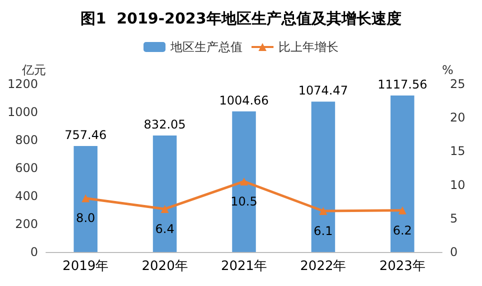  Describe the element at coordinates (33, 70) in the screenshot. I see `y-axis-title: 亿元` at that location.